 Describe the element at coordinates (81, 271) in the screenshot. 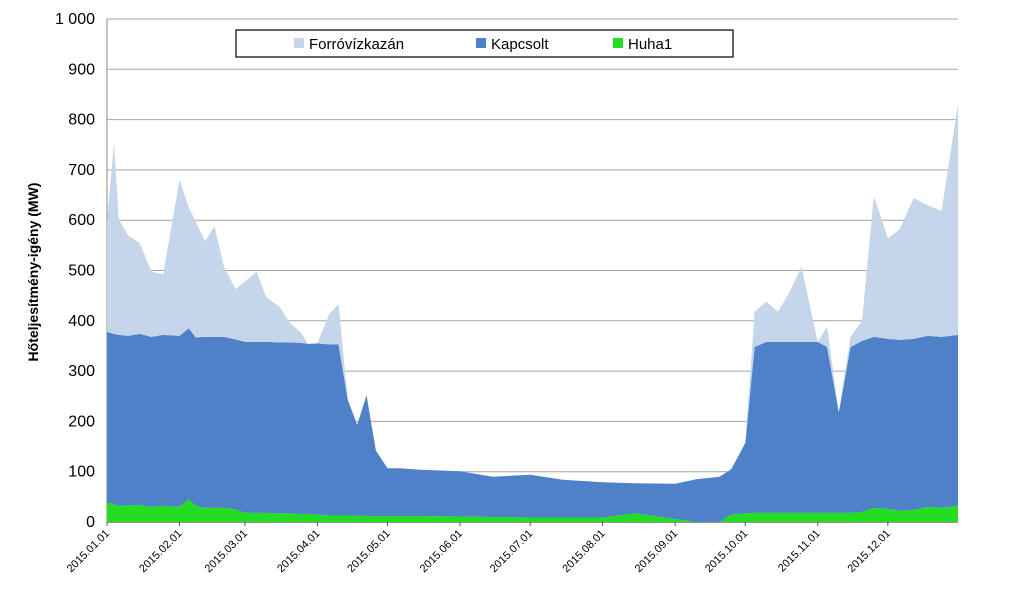

I see `y-tick-label: 500` at that location.